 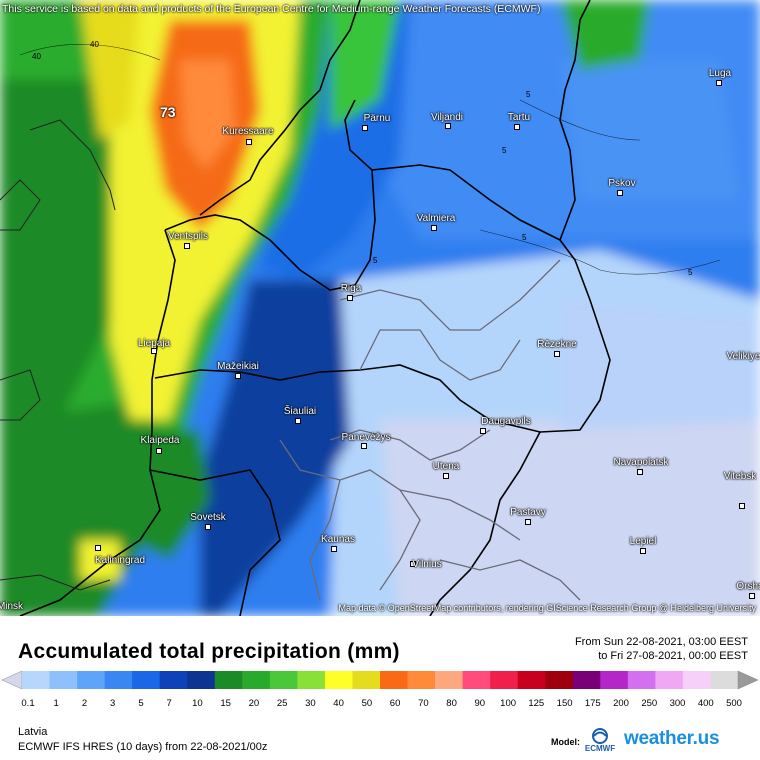 What do you see at coordinates (508, 703) in the screenshot?
I see `scale-tick-label: 100` at bounding box center [508, 703].